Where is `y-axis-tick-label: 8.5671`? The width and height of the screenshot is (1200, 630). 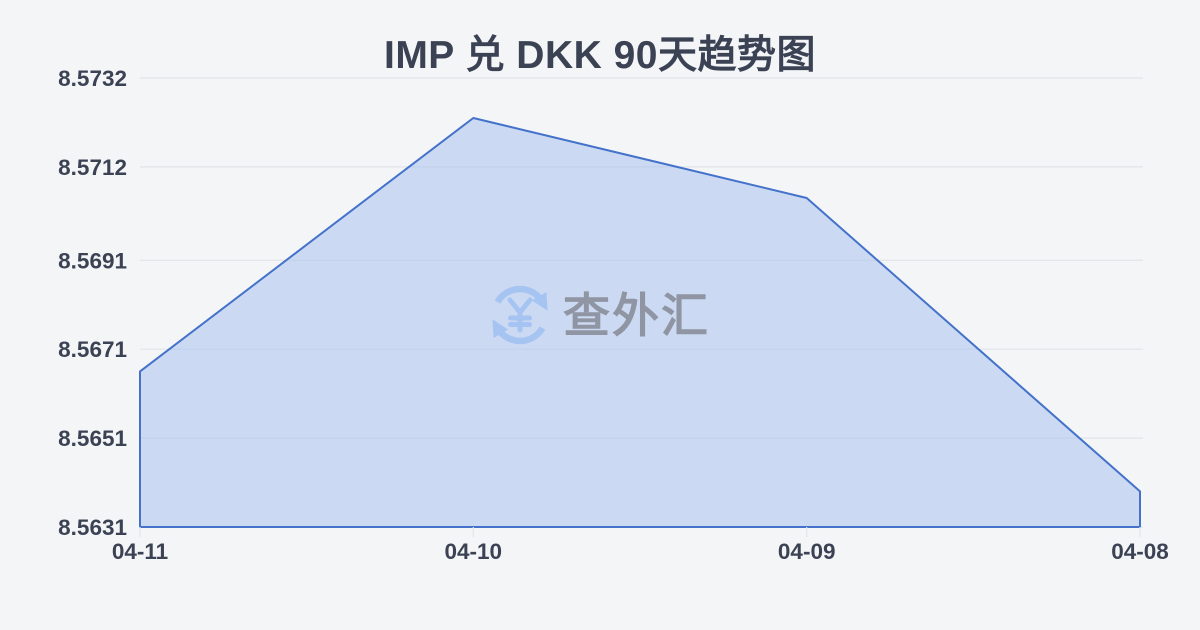 y-axis-tick-label: 8.5671 is located at coordinates (92, 349).